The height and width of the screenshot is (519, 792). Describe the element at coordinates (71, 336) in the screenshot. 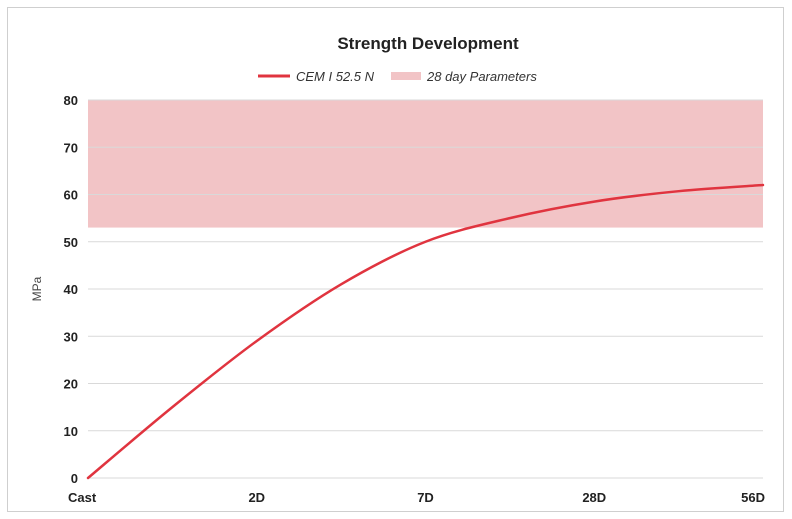

I see `y-tick-label: 30` at that location.